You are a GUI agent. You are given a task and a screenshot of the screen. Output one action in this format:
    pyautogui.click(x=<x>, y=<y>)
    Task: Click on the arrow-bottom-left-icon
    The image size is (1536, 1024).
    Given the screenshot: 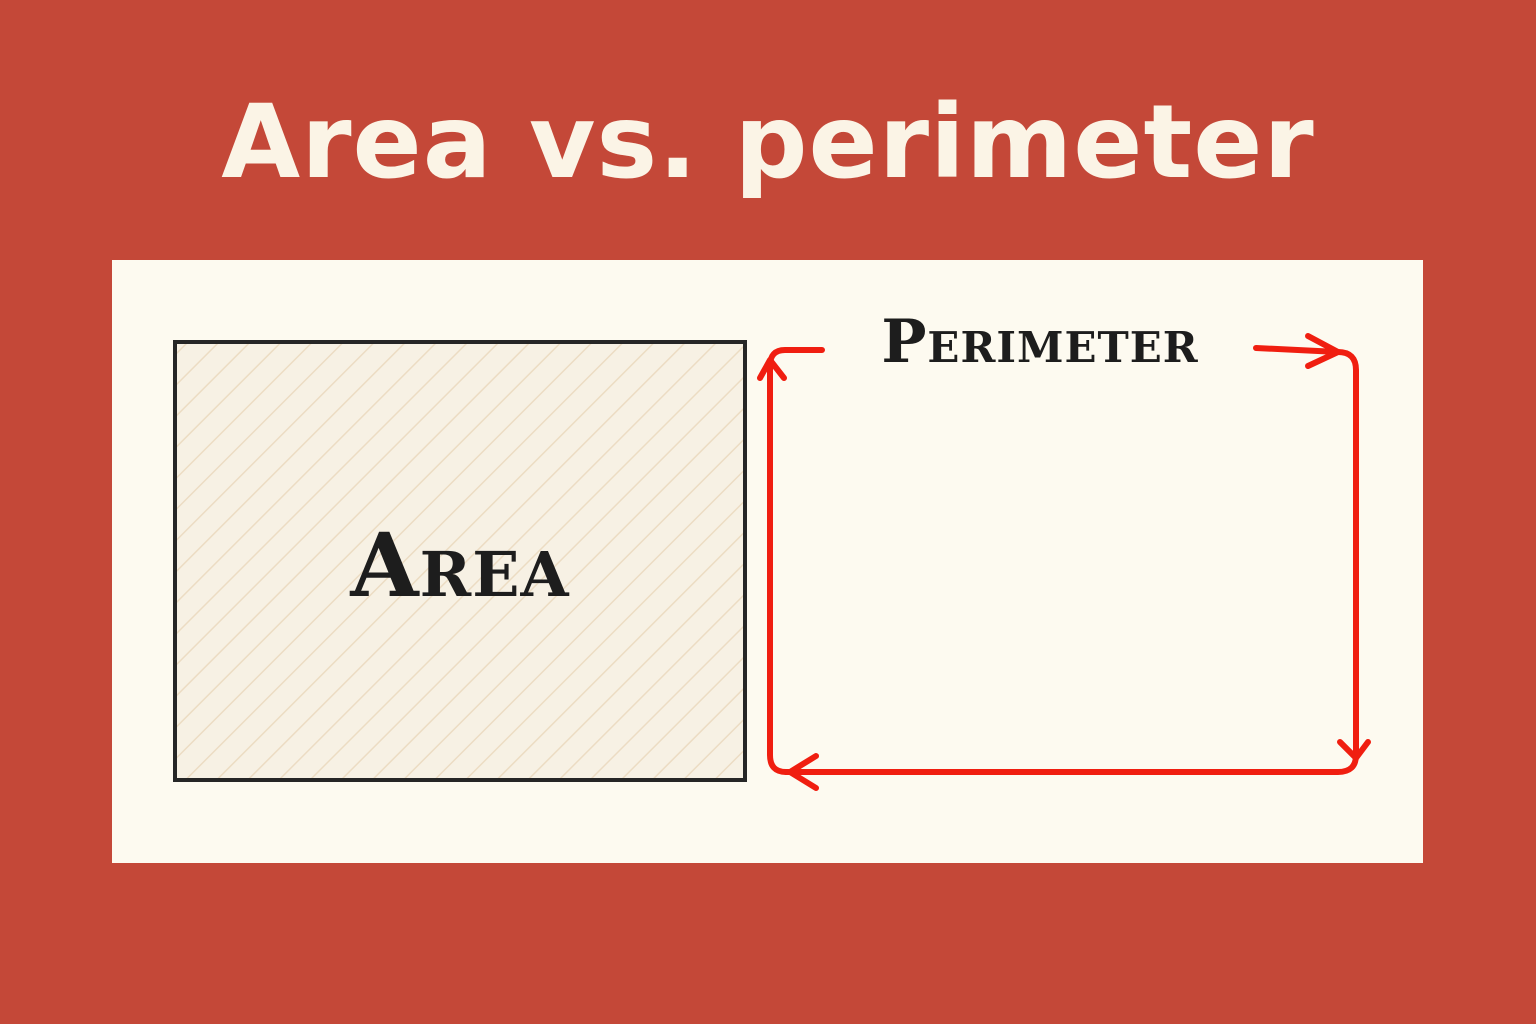 What is the action you would take?
    pyautogui.click(x=803, y=772)
    